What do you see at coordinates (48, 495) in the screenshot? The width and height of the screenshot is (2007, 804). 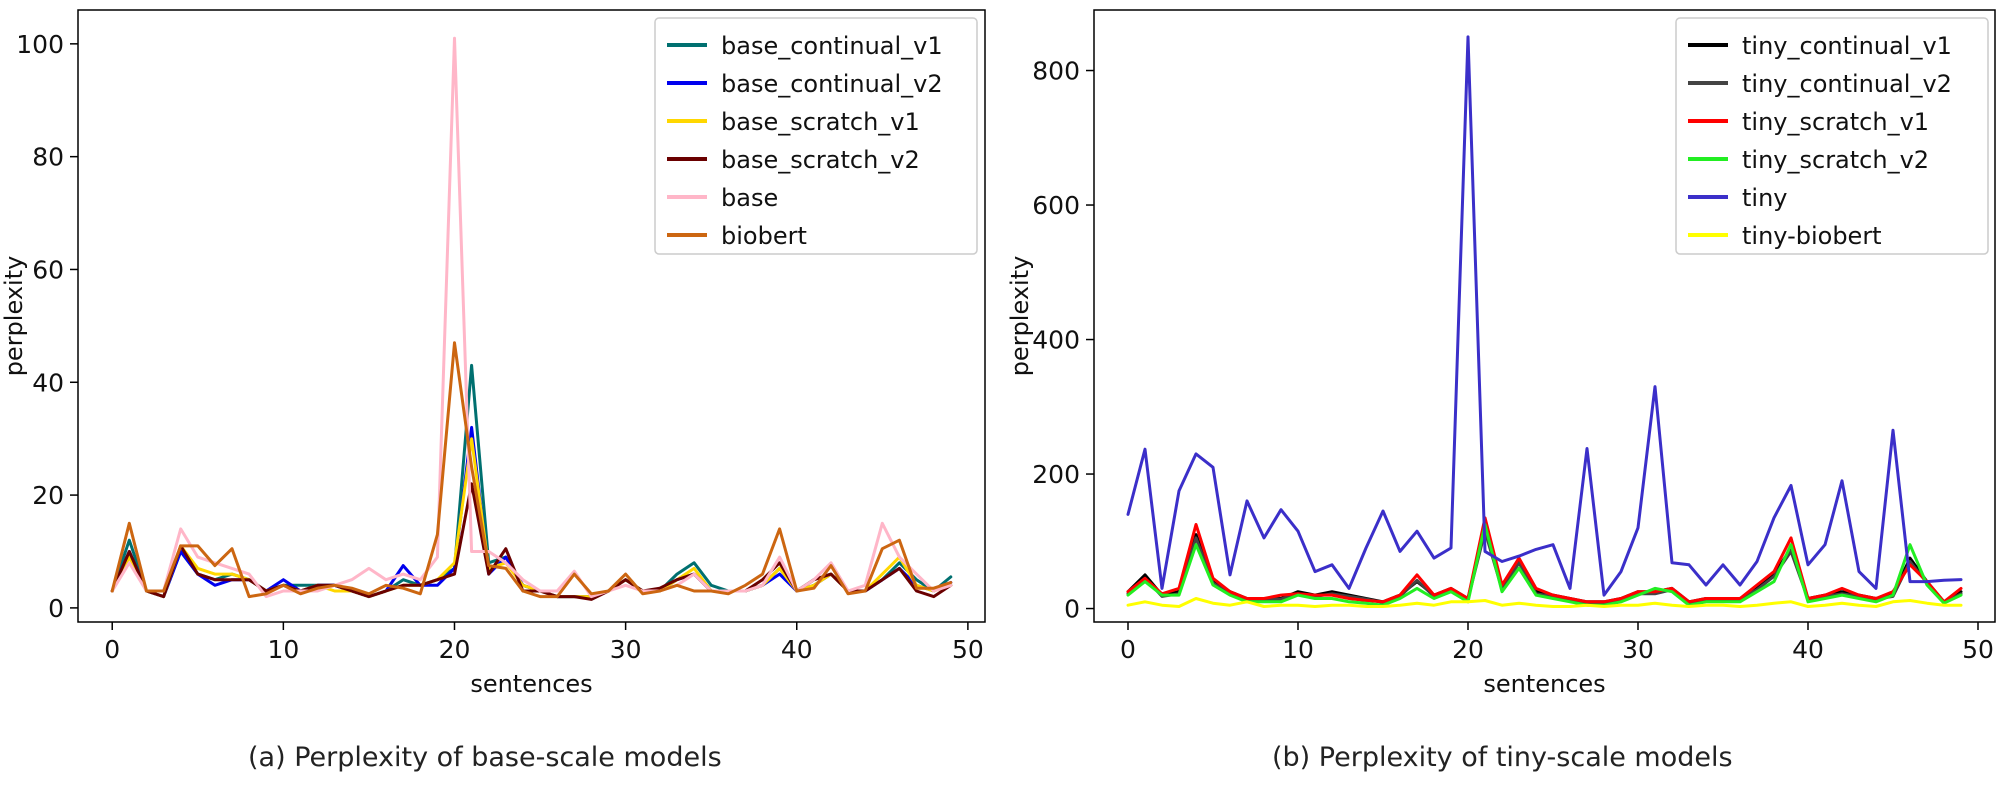 I see `y-tick-label: 20` at bounding box center [48, 495].